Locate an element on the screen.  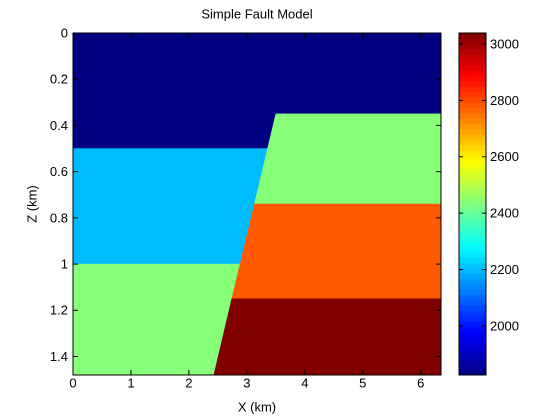
colorbar-tick-label: 2600 is located at coordinates (504, 156).